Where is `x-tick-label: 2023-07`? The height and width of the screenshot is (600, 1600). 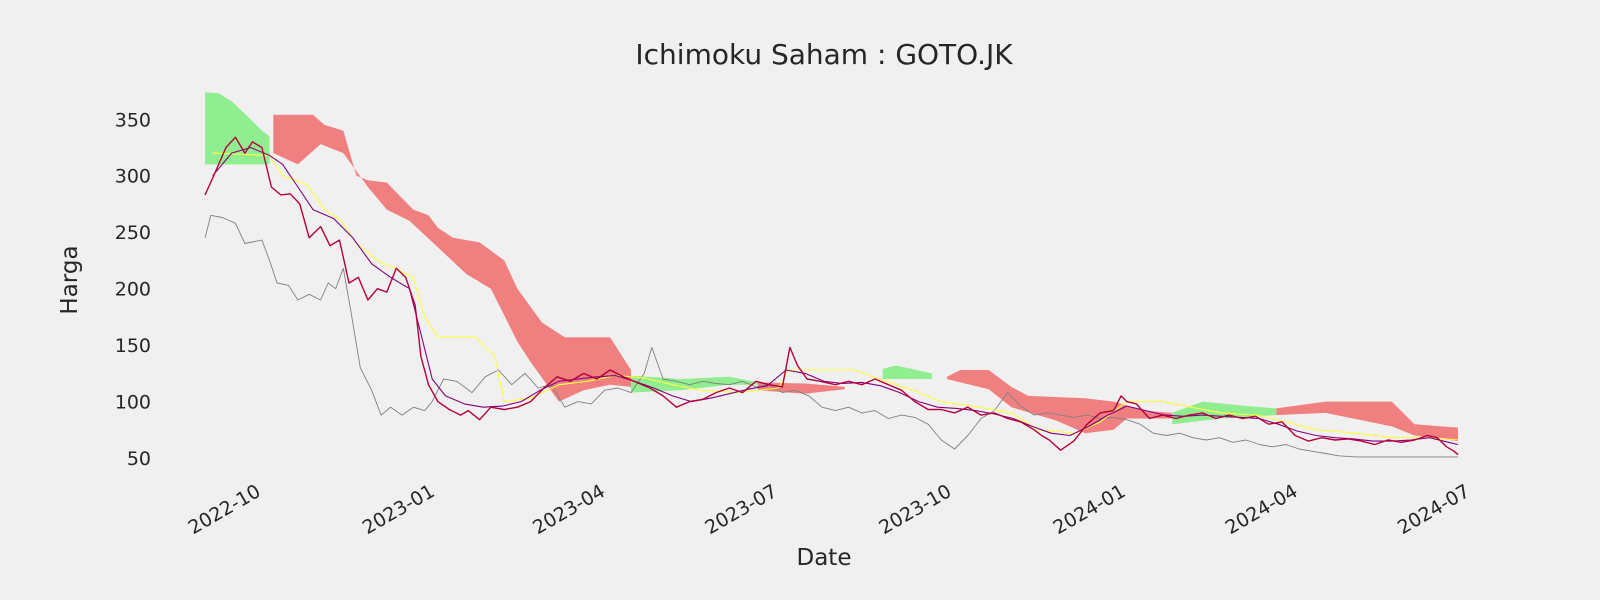
x-tick-label: 2023-07 is located at coordinates (741, 509).